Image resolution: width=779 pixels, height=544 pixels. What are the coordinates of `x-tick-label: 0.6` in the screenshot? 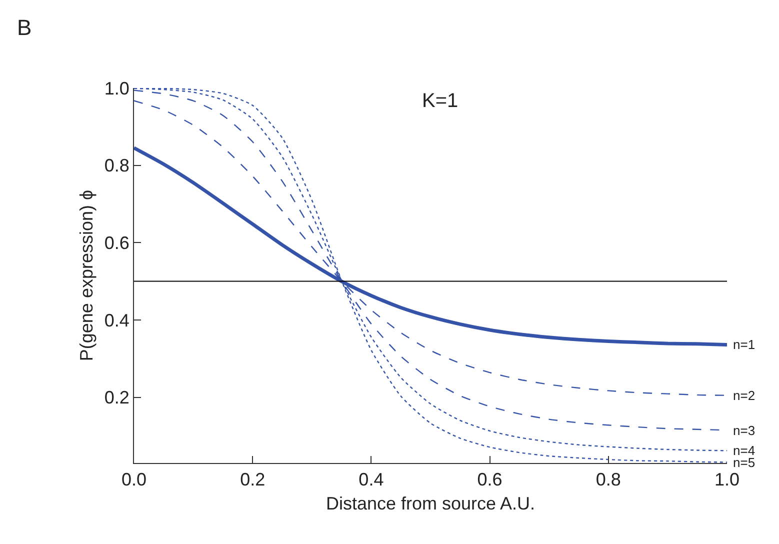 It's located at (489, 480).